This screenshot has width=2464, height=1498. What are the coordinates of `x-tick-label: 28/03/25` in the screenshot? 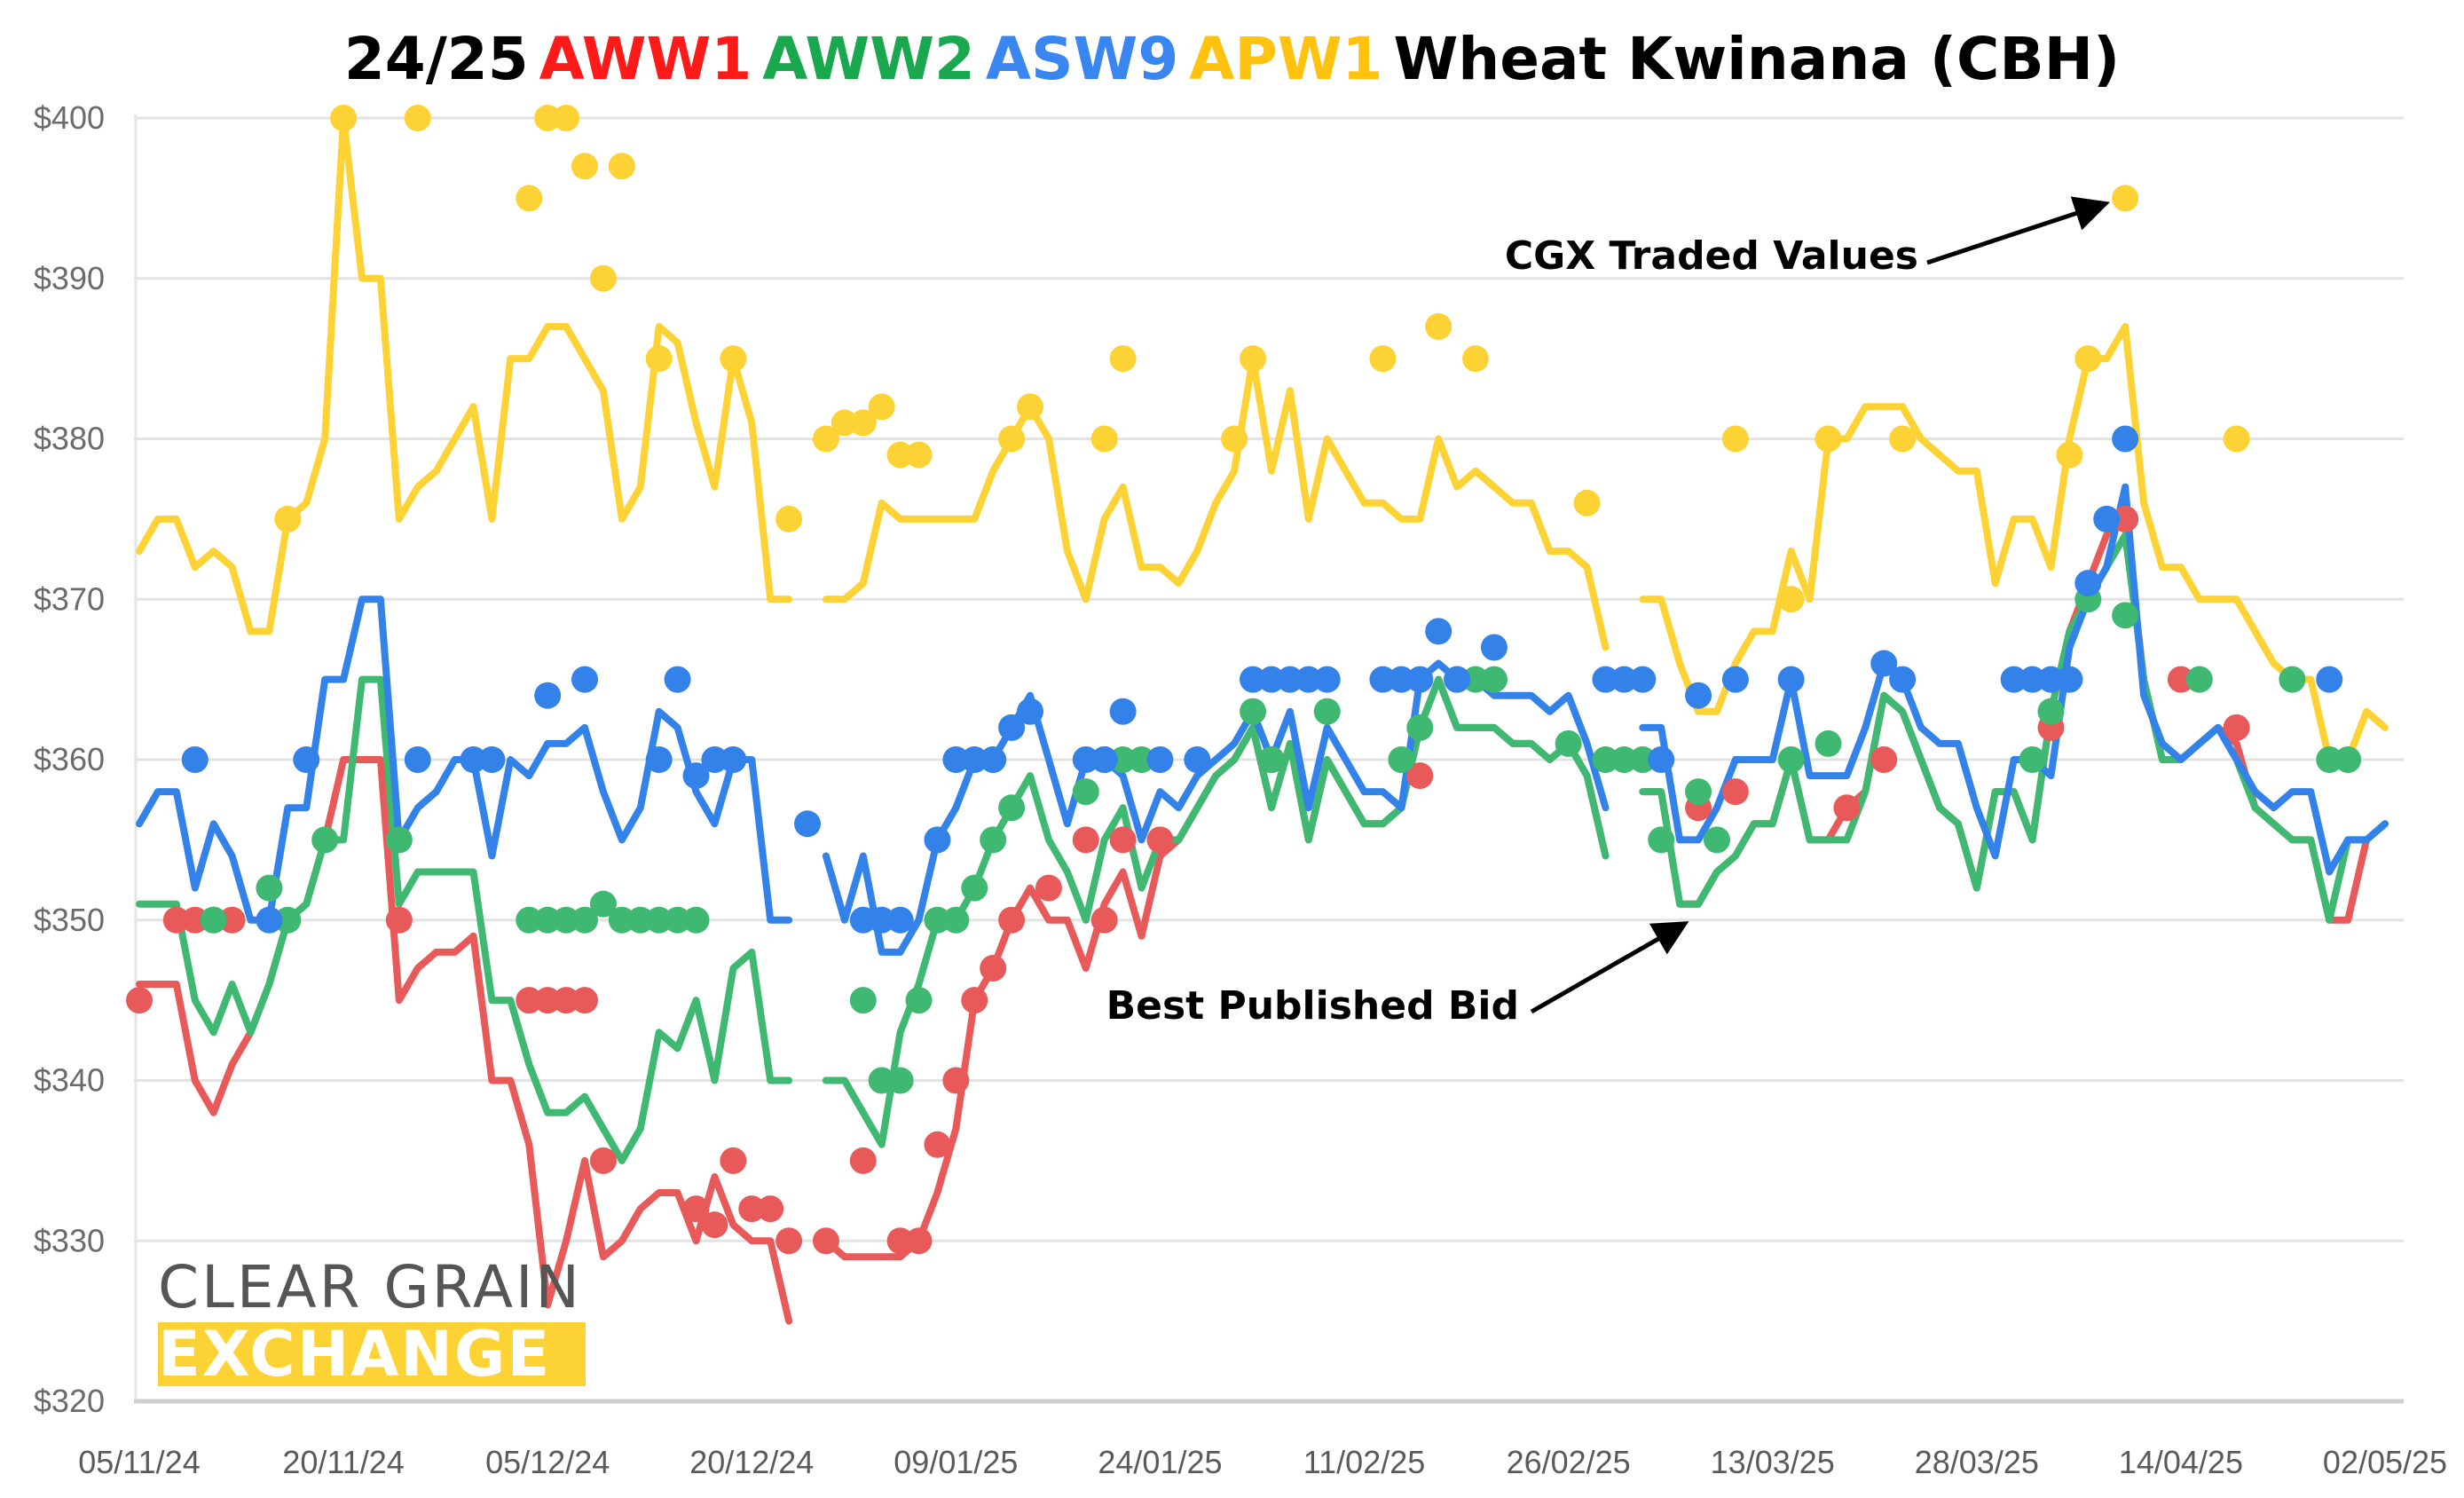 It's located at (1977, 1462).